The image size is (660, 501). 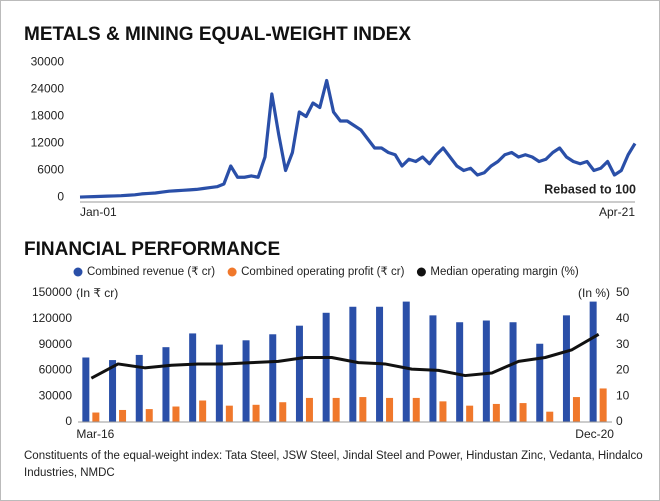 I want to click on chart-title: FINANCIAL PERFORMANCE, so click(x=152, y=249).